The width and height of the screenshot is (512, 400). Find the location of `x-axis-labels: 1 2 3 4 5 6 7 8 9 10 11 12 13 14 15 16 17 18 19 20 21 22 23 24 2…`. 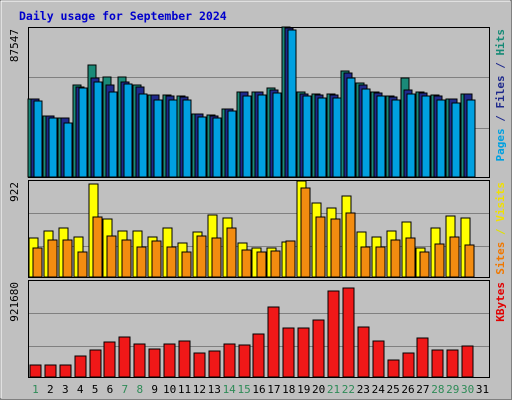

x-axis-labels: 1 2 3 4 5 6 7 8 9 10 11 12 13 14 15 16 17 18 19 20 21 22 23 24 2… is located at coordinates (260, 389).